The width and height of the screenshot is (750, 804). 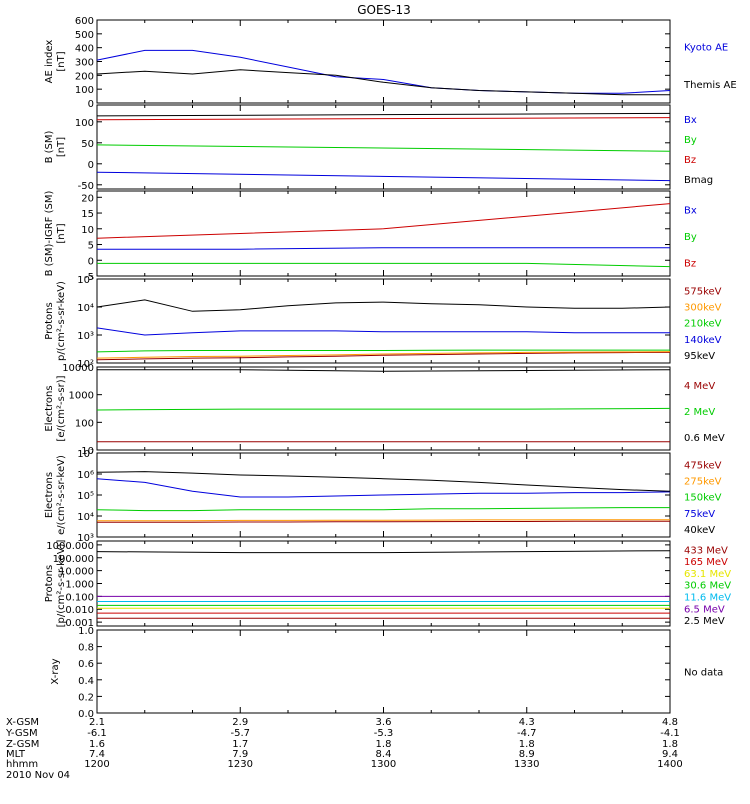 What do you see at coordinates (699, 386) in the screenshot?
I see `panel-5-legend-4-MeV: 4 MeV` at bounding box center [699, 386].